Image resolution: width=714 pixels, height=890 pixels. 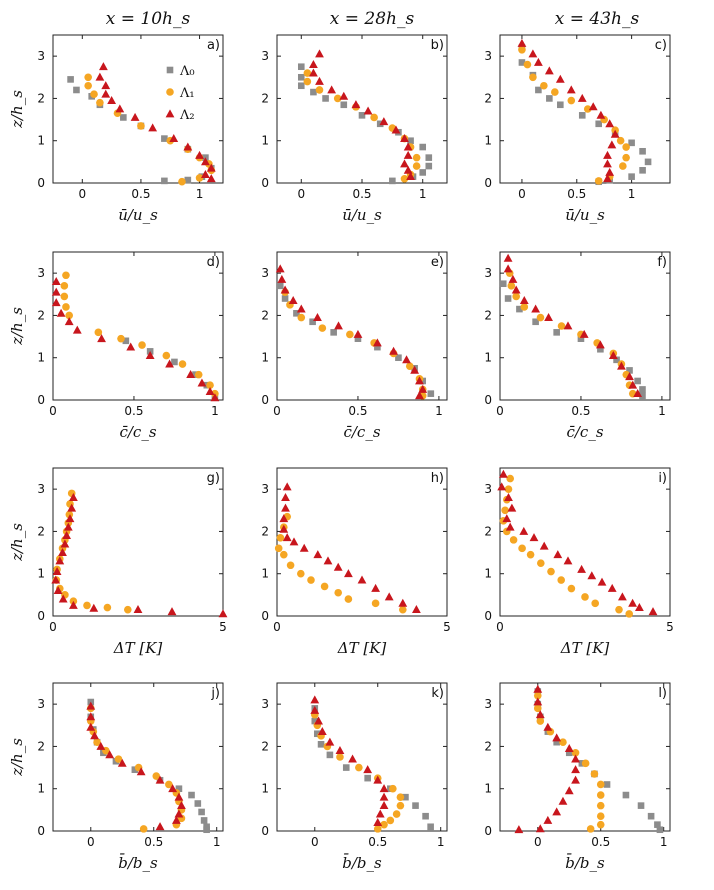 I want to click on x-axis-label: b̄/b_s, so click(x=138, y=863).